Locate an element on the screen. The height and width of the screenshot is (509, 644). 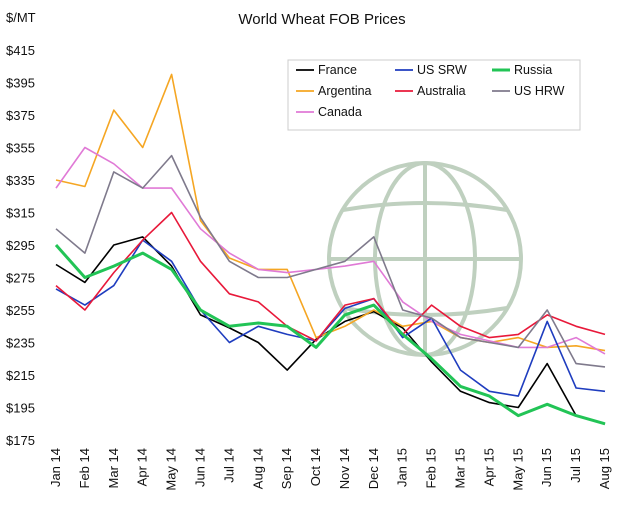
x-tick-label: Dec 14 is located at coordinates (373, 468).